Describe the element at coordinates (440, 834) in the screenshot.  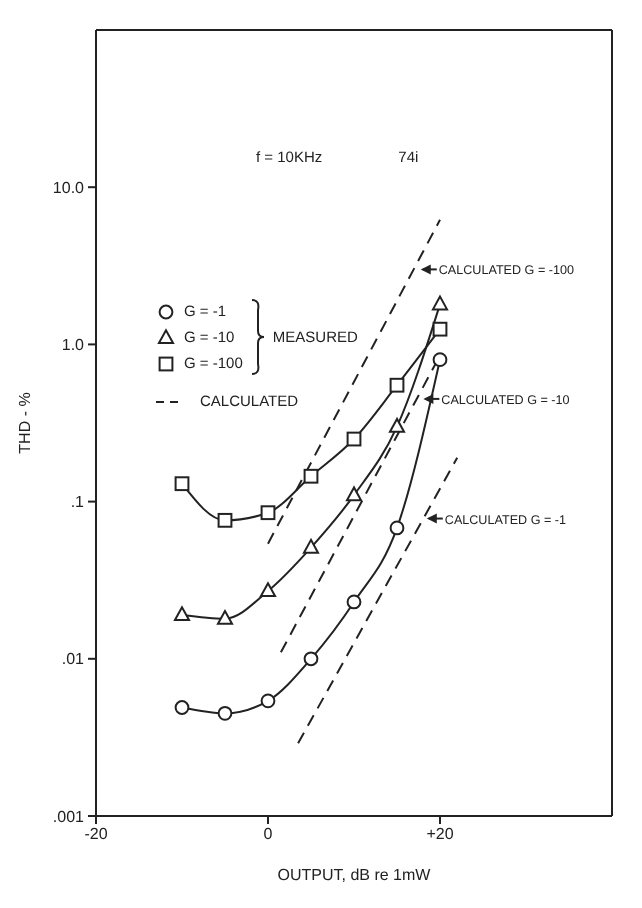
I see `x-tick-label: +20` at that location.